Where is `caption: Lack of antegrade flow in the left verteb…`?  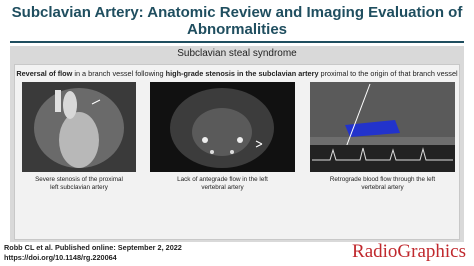
caption: Lack of antegrade flow in the left verteb… is located at coordinates (222, 183).